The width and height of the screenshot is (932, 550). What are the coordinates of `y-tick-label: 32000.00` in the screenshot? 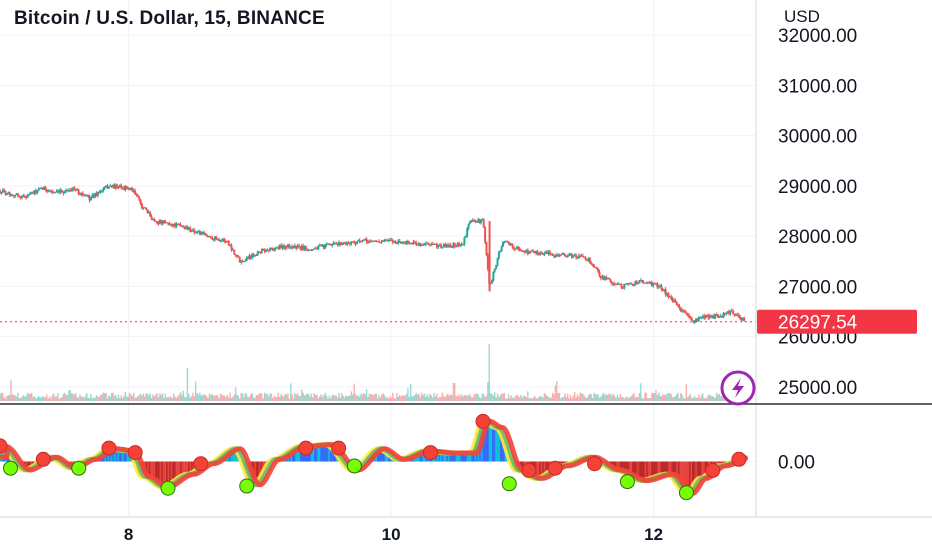 It's located at (817, 36).